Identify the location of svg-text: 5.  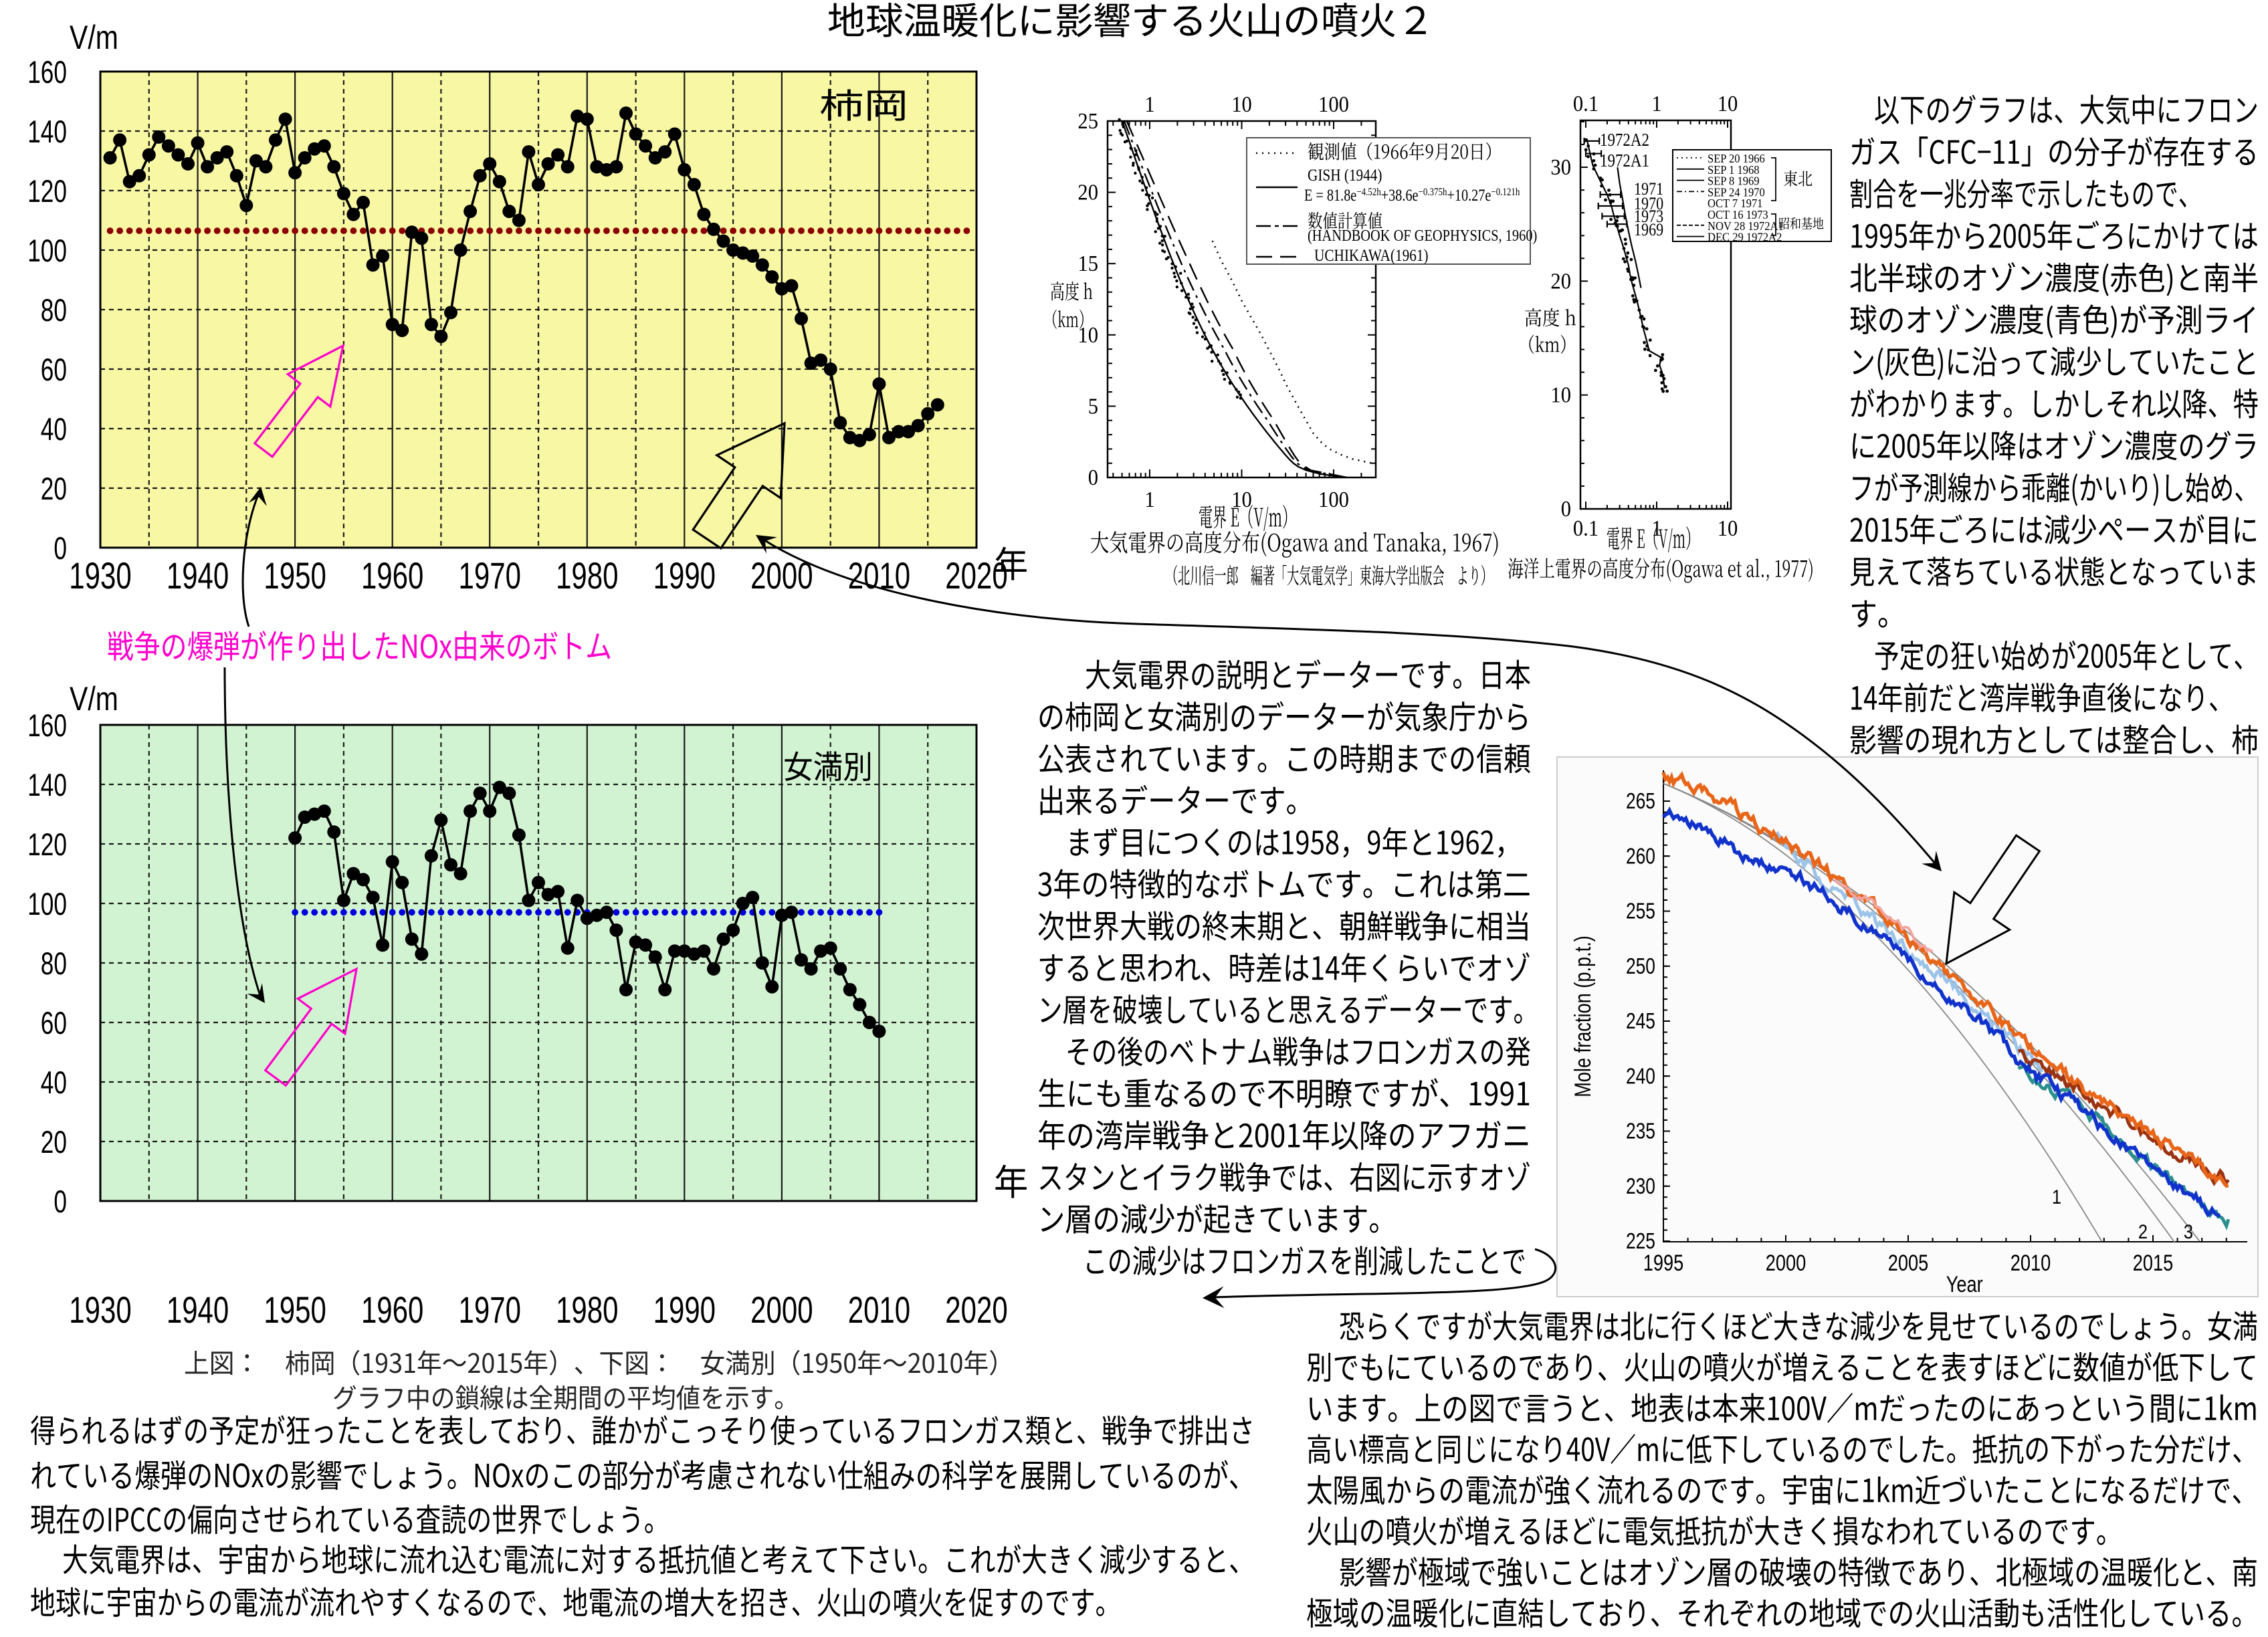
(1093, 406).